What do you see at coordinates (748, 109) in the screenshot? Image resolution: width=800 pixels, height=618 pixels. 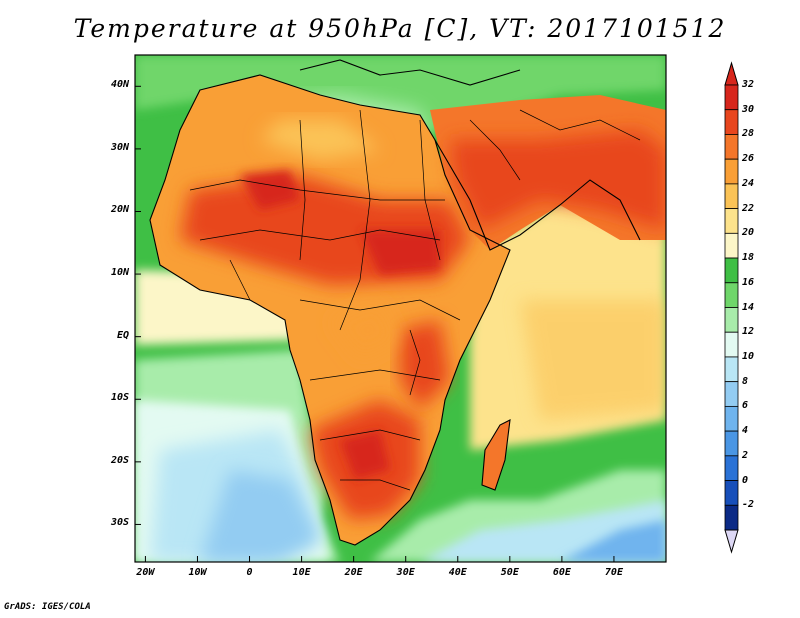 I see `colorbar-label: 30` at bounding box center [748, 109].